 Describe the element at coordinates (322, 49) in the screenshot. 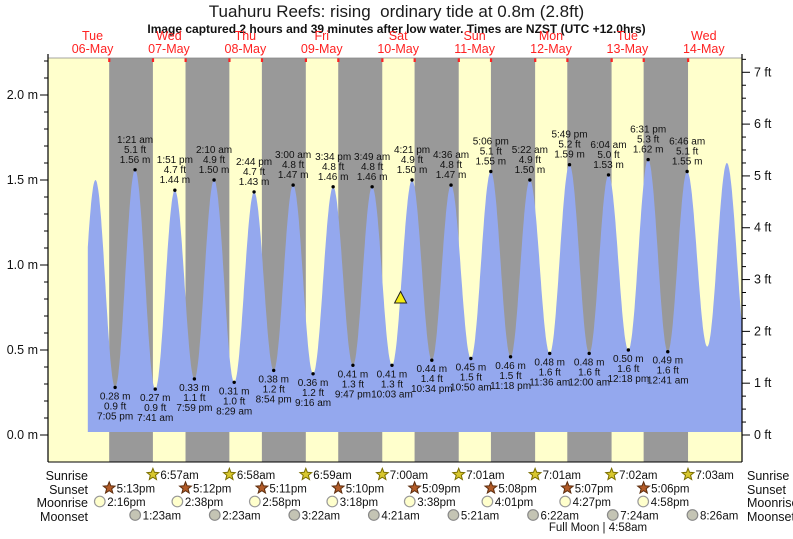

I see `day-date-label: 09-May` at that location.